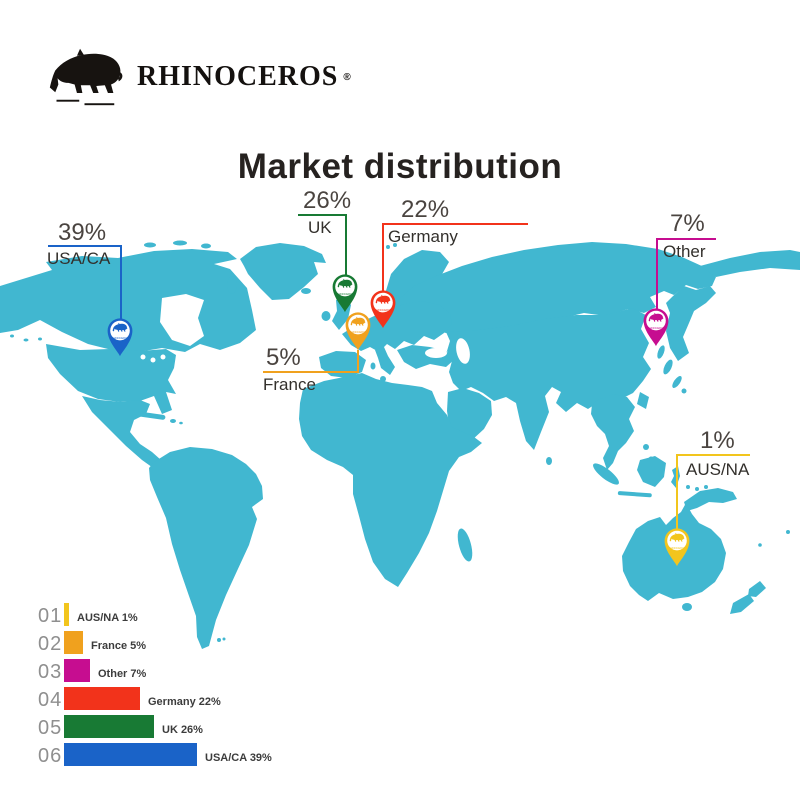 This screenshot has height=800, width=800. I want to click on map-pin-uk, so click(345, 293).